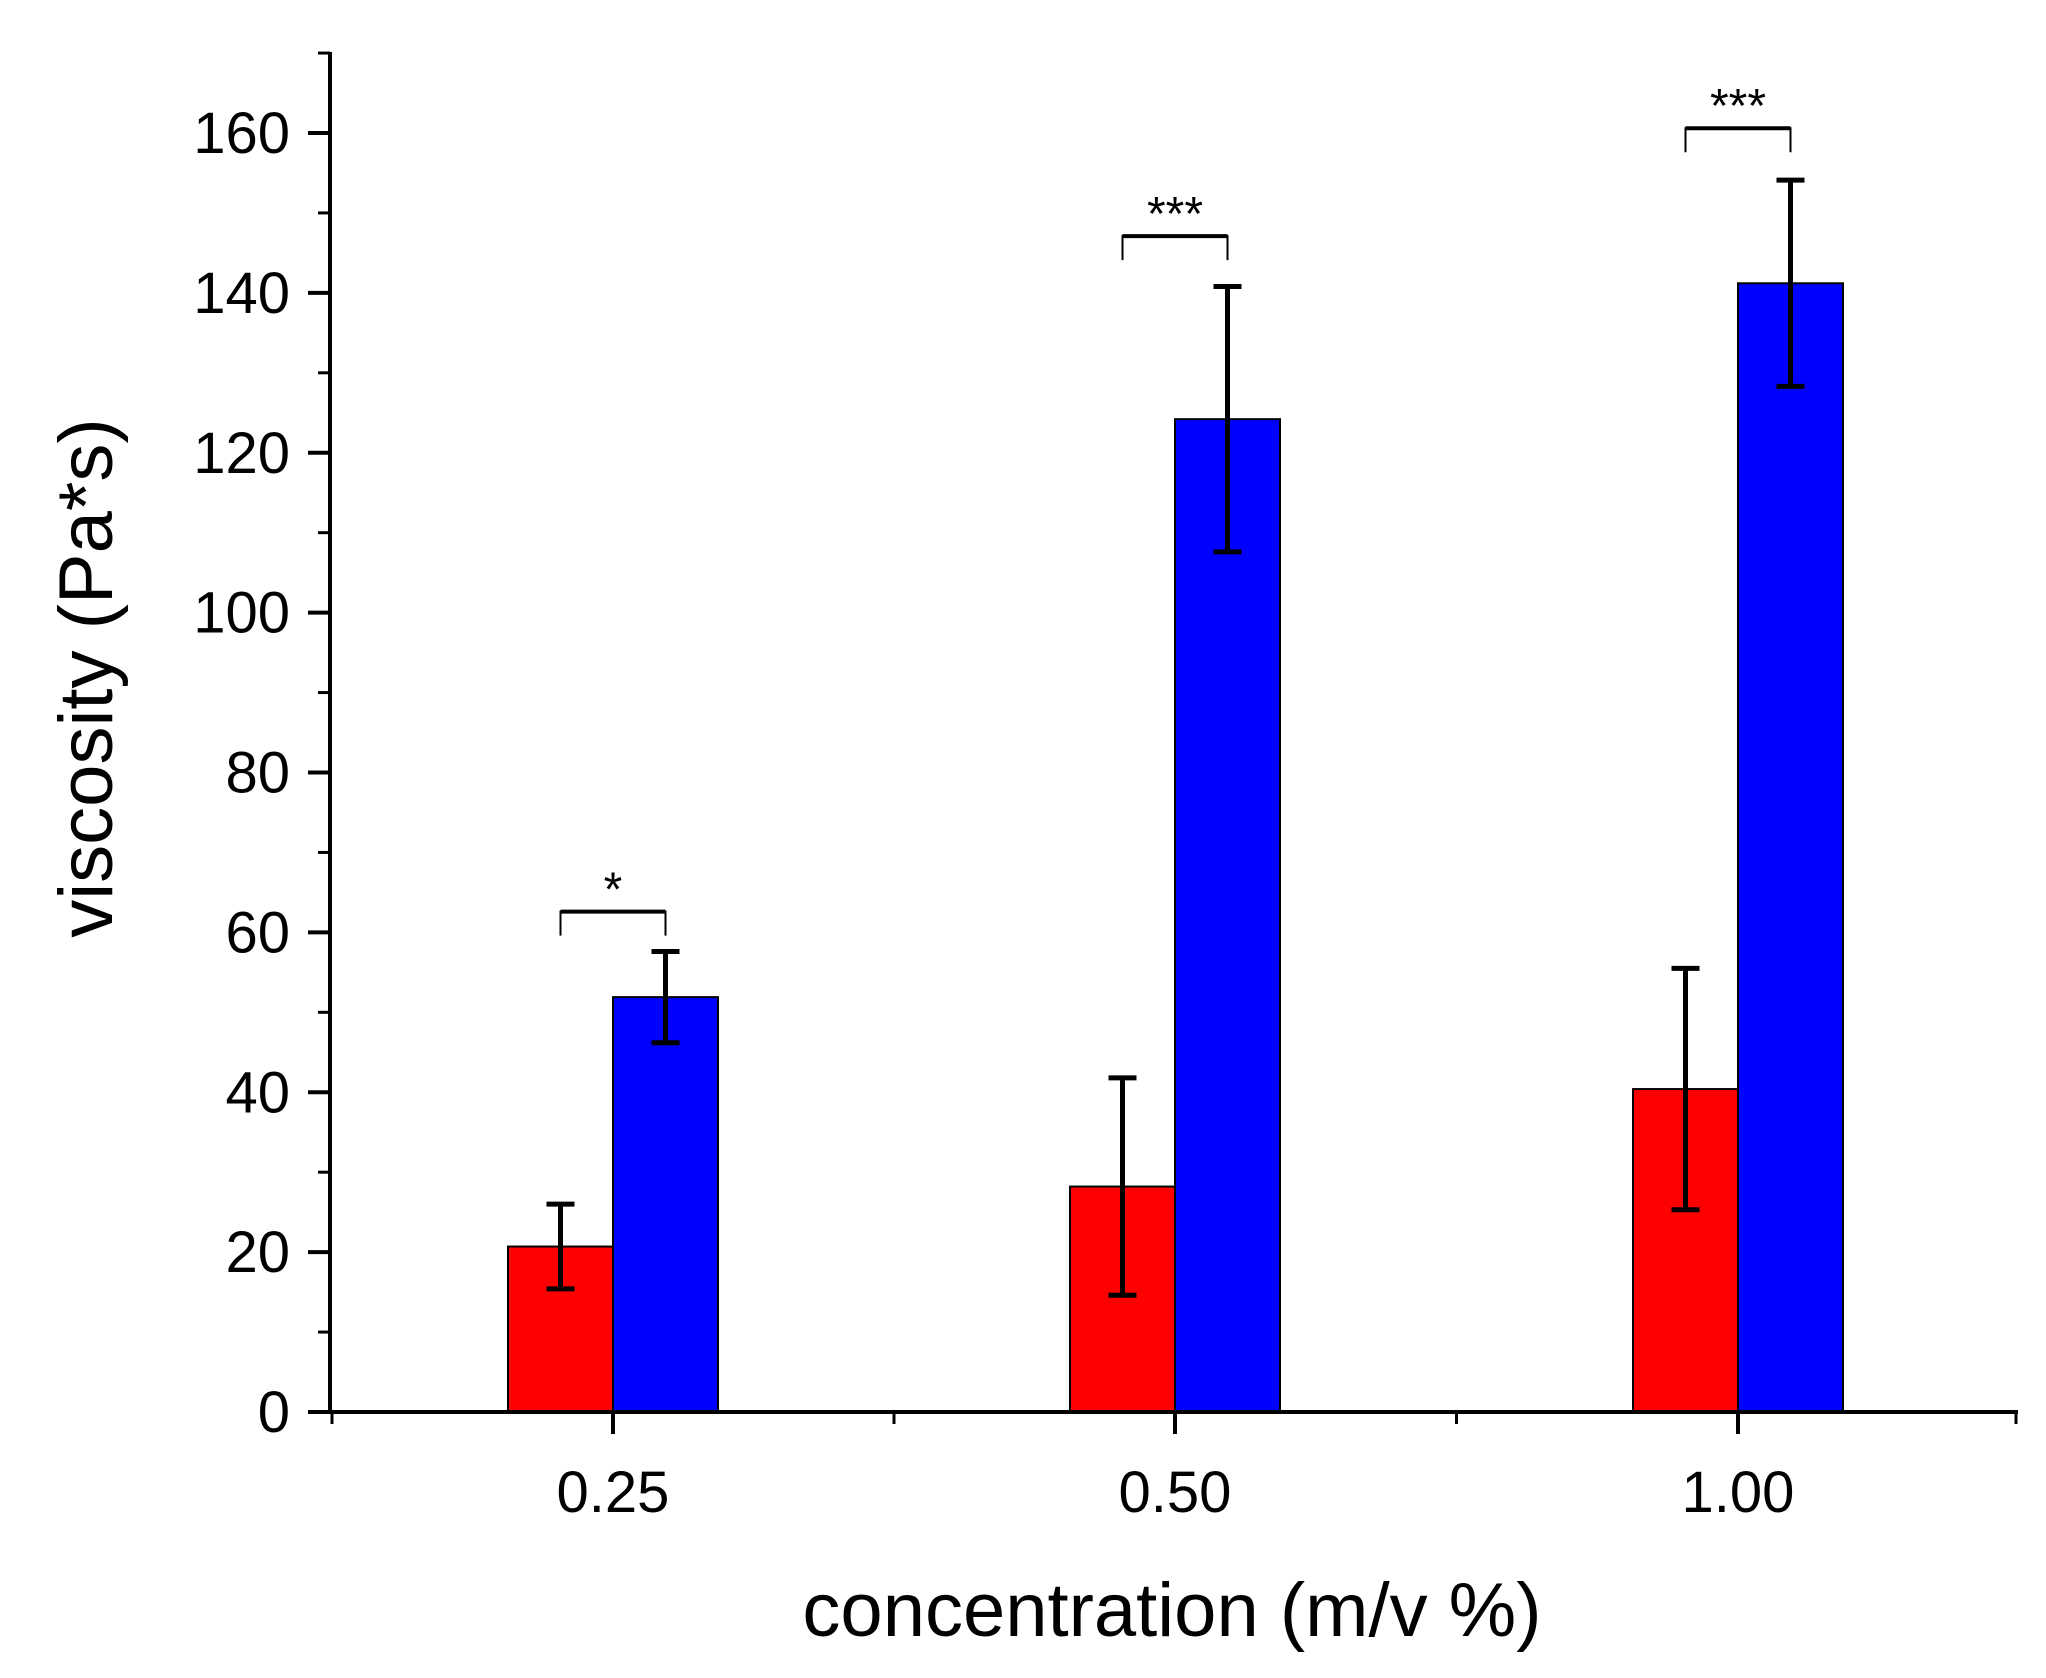 This screenshot has height=1678, width=2046. What do you see at coordinates (257, 773) in the screenshot?
I see `y-tick-label-80: 80` at bounding box center [257, 773].